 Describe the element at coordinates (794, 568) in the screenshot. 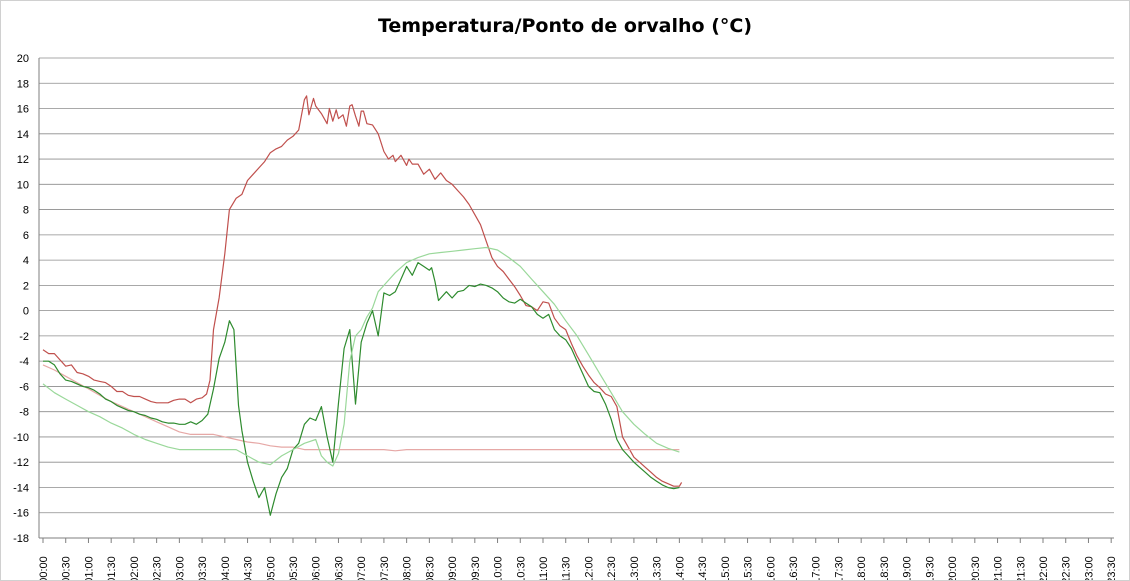

I see `x-tick-label: 16:30` at that location.